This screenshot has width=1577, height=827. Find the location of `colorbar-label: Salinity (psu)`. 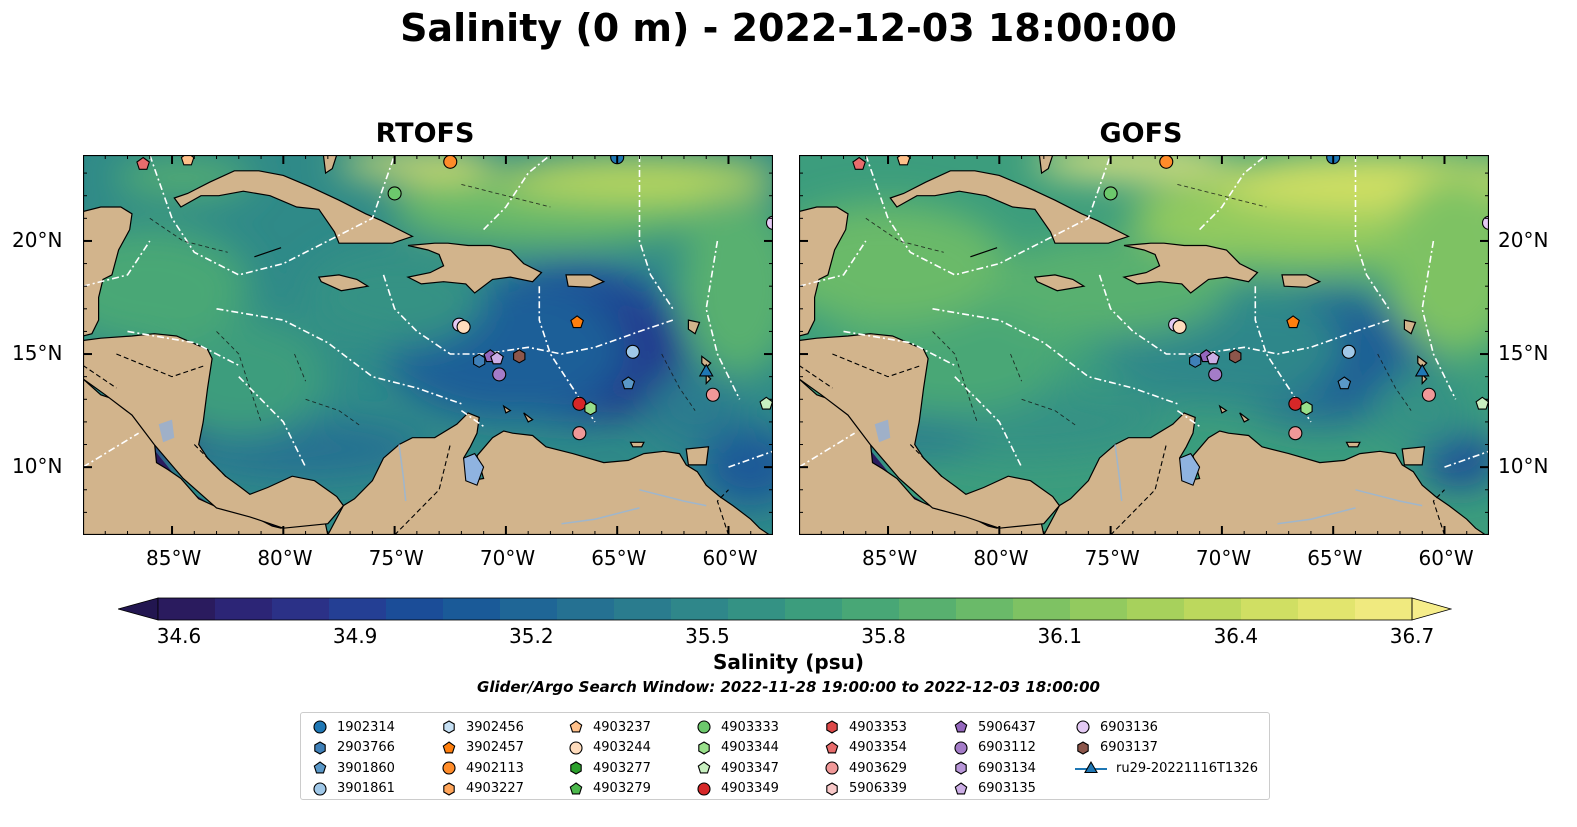

colorbar-label: Salinity (psu) is located at coordinates (788, 662).